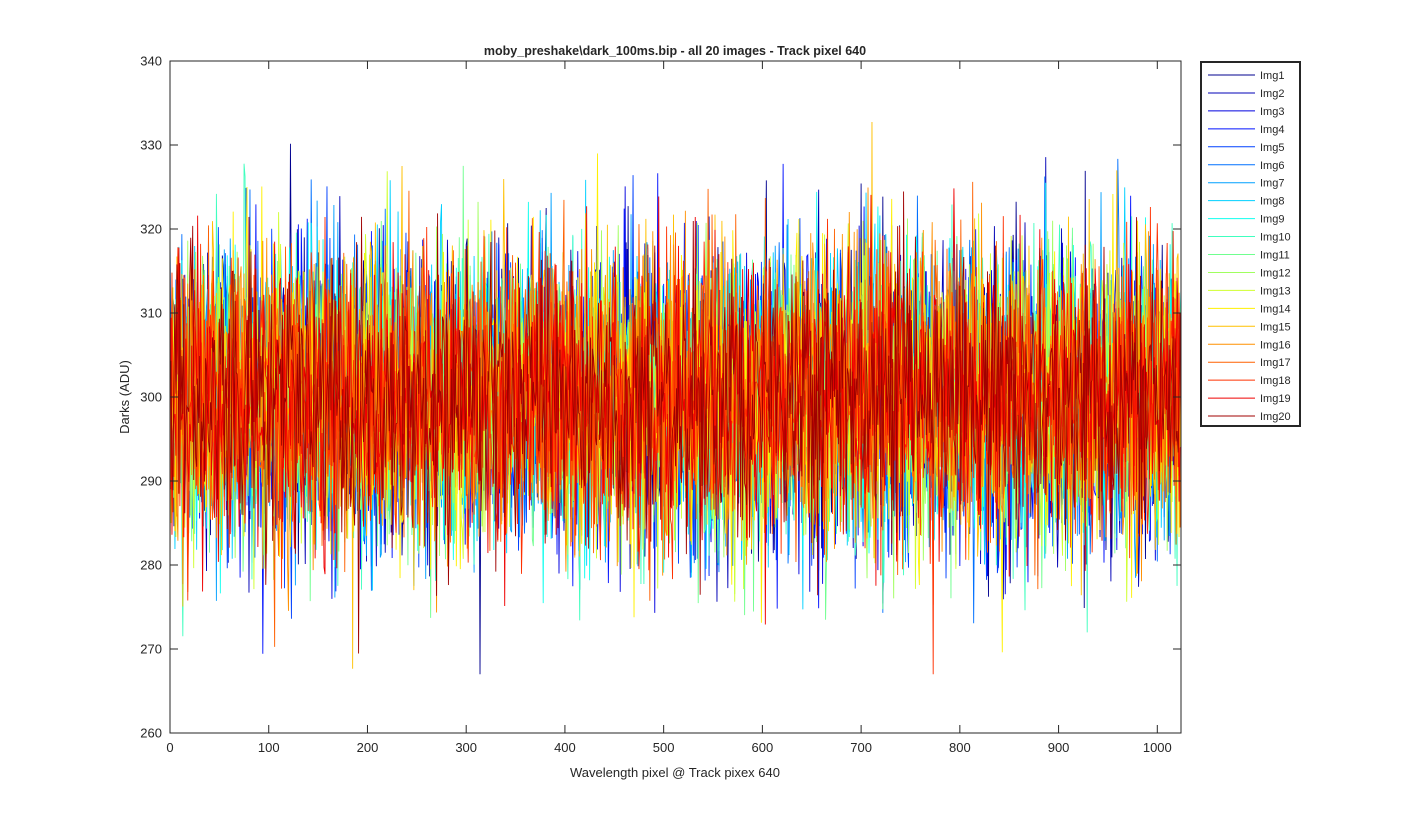 This screenshot has height=825, width=1425. What do you see at coordinates (675, 772) in the screenshot?
I see `x-axis-label: Wavelength pixel @ Track pixex 640` at bounding box center [675, 772].